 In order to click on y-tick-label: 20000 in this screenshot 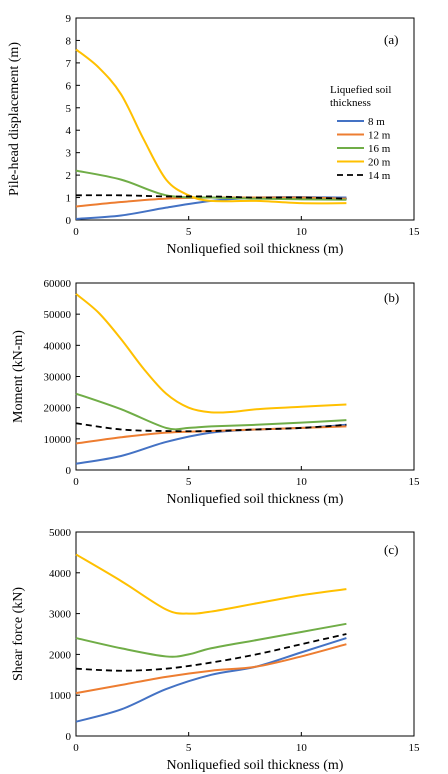, I will do `click(58, 409)`.